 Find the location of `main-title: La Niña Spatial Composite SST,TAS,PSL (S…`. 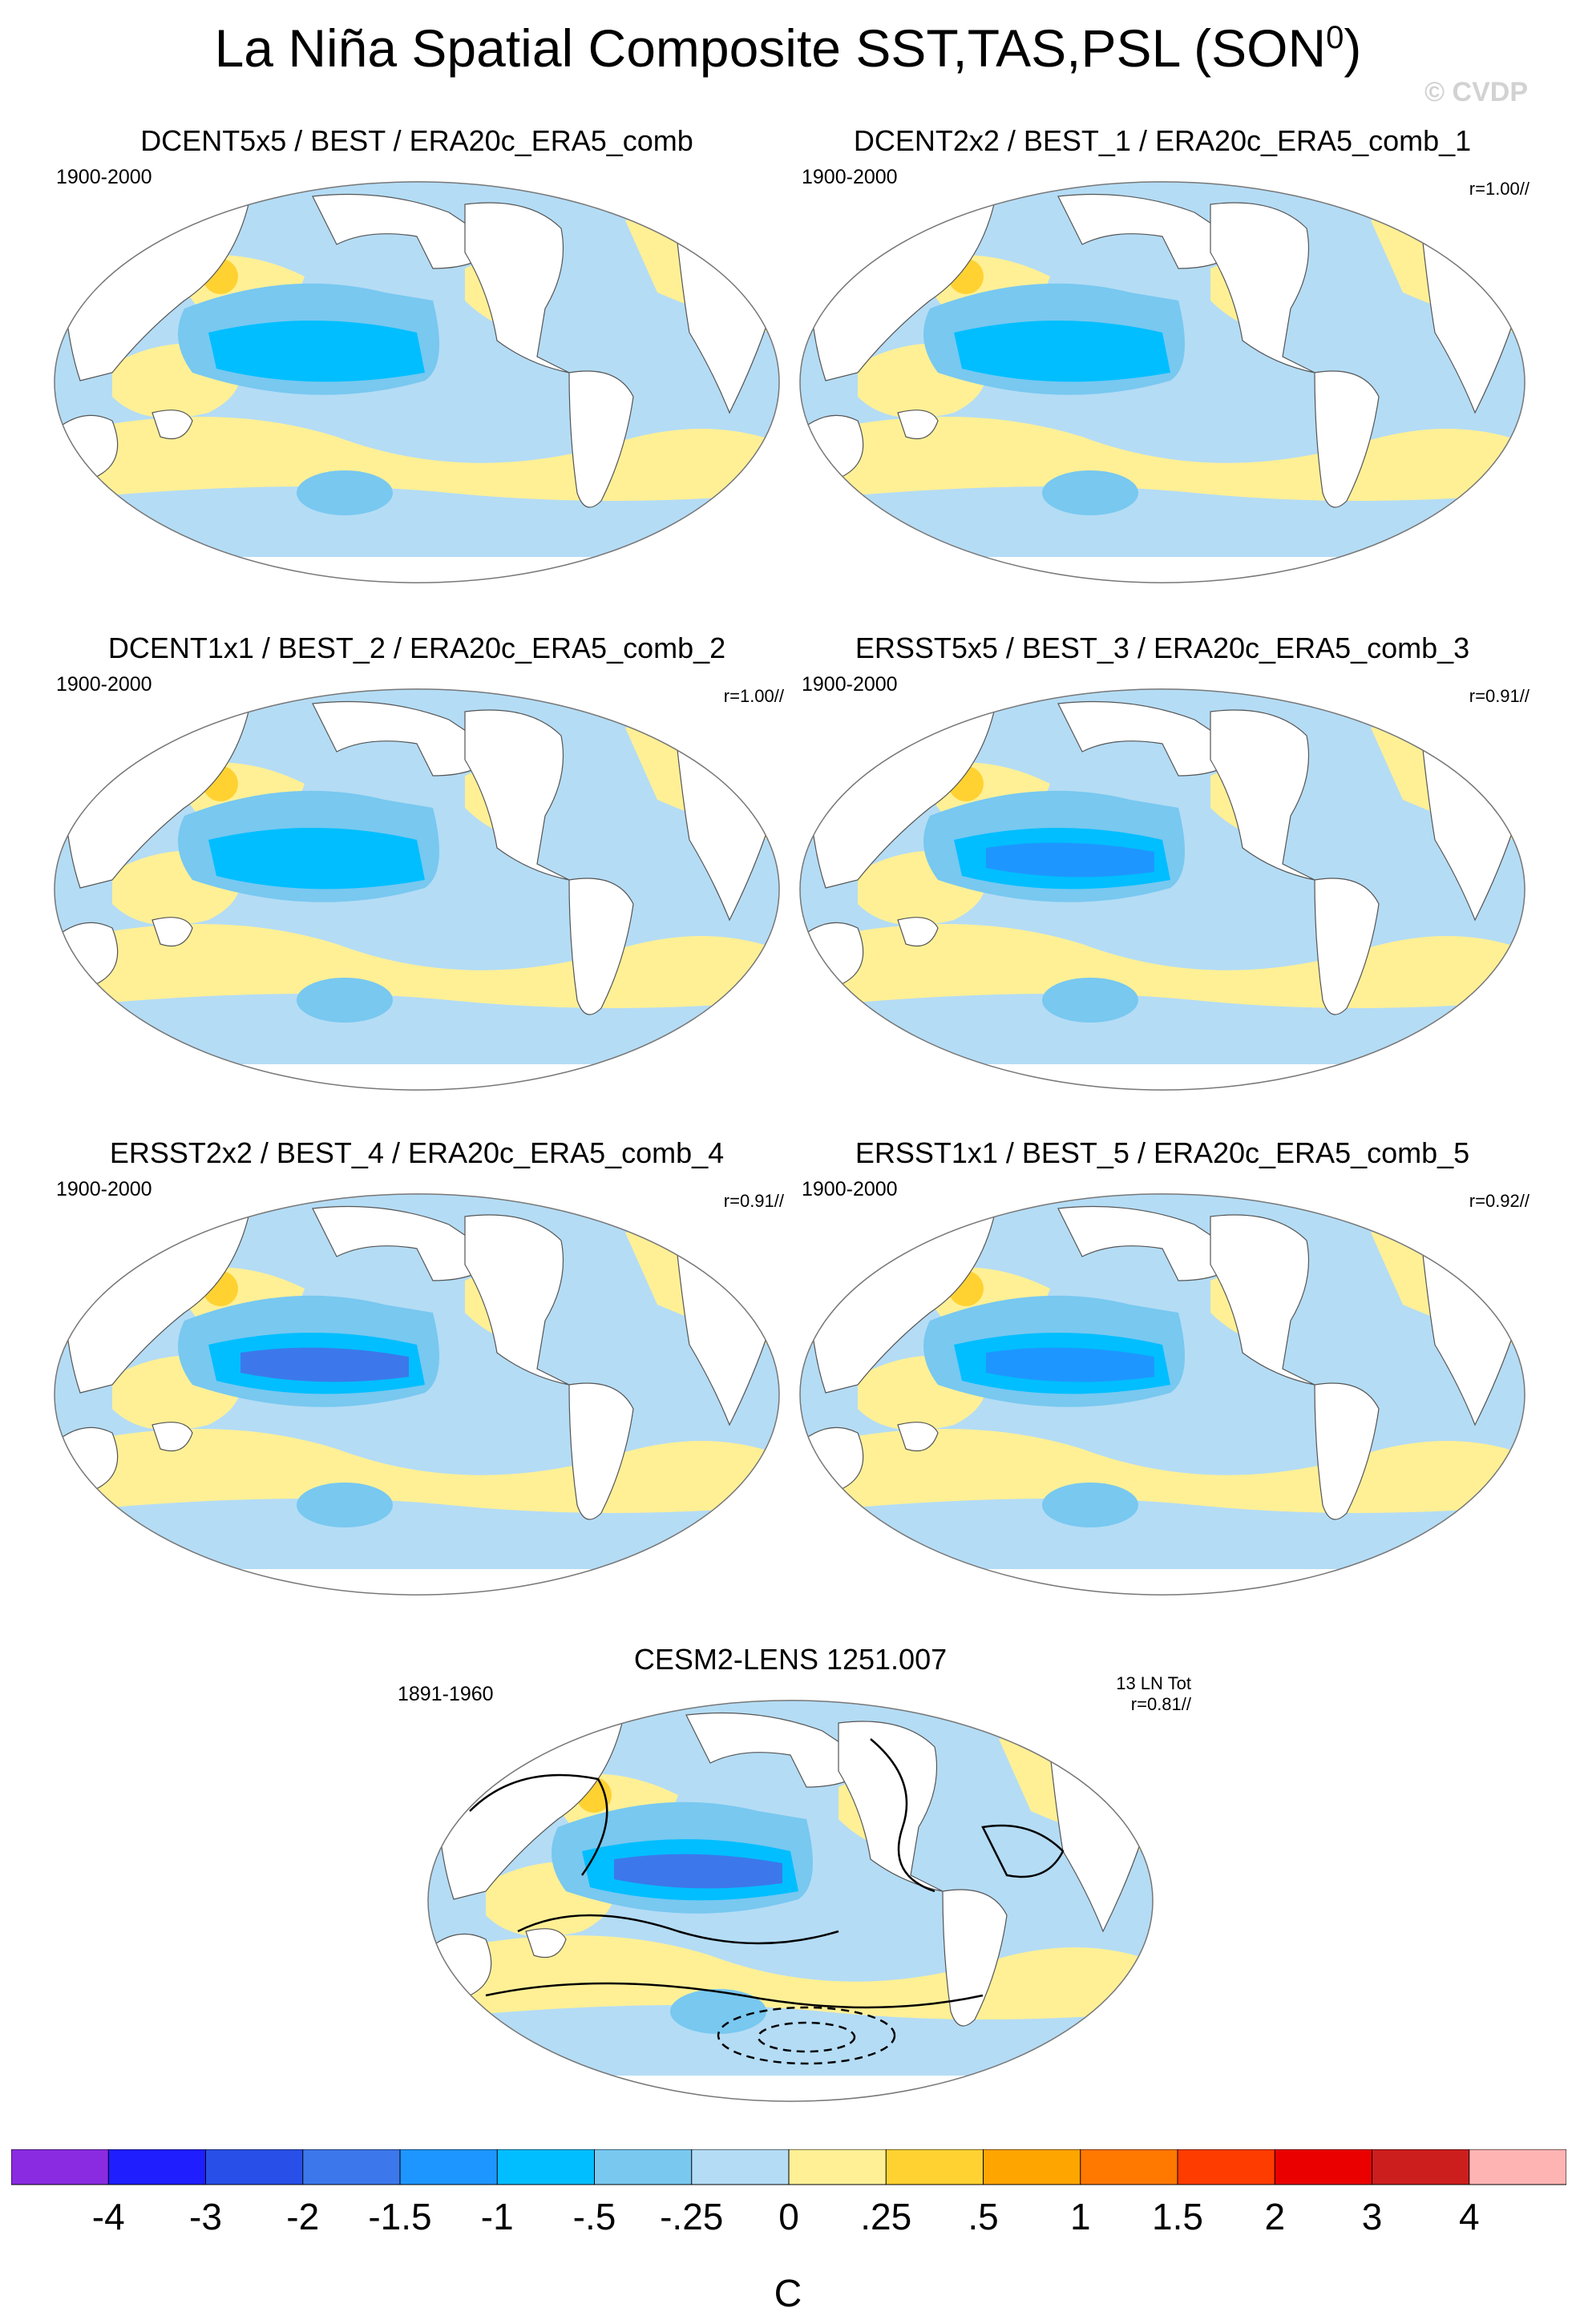

main-title: La Niña Spatial Composite SST,TAS,PSL (S… is located at coordinates (788, 48).